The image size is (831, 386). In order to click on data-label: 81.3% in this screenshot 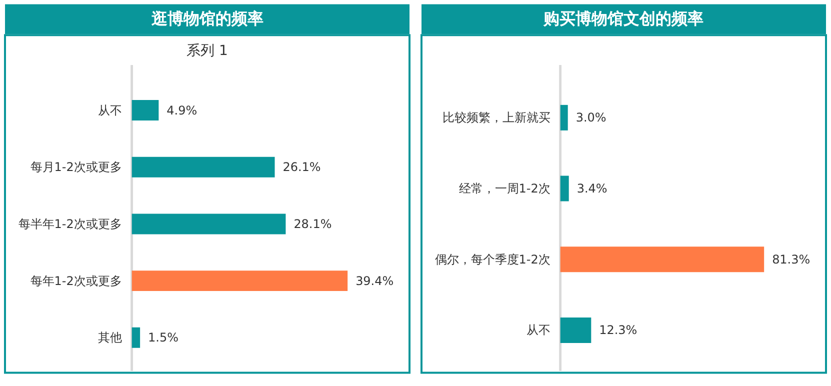, I will do `click(791, 259)`.